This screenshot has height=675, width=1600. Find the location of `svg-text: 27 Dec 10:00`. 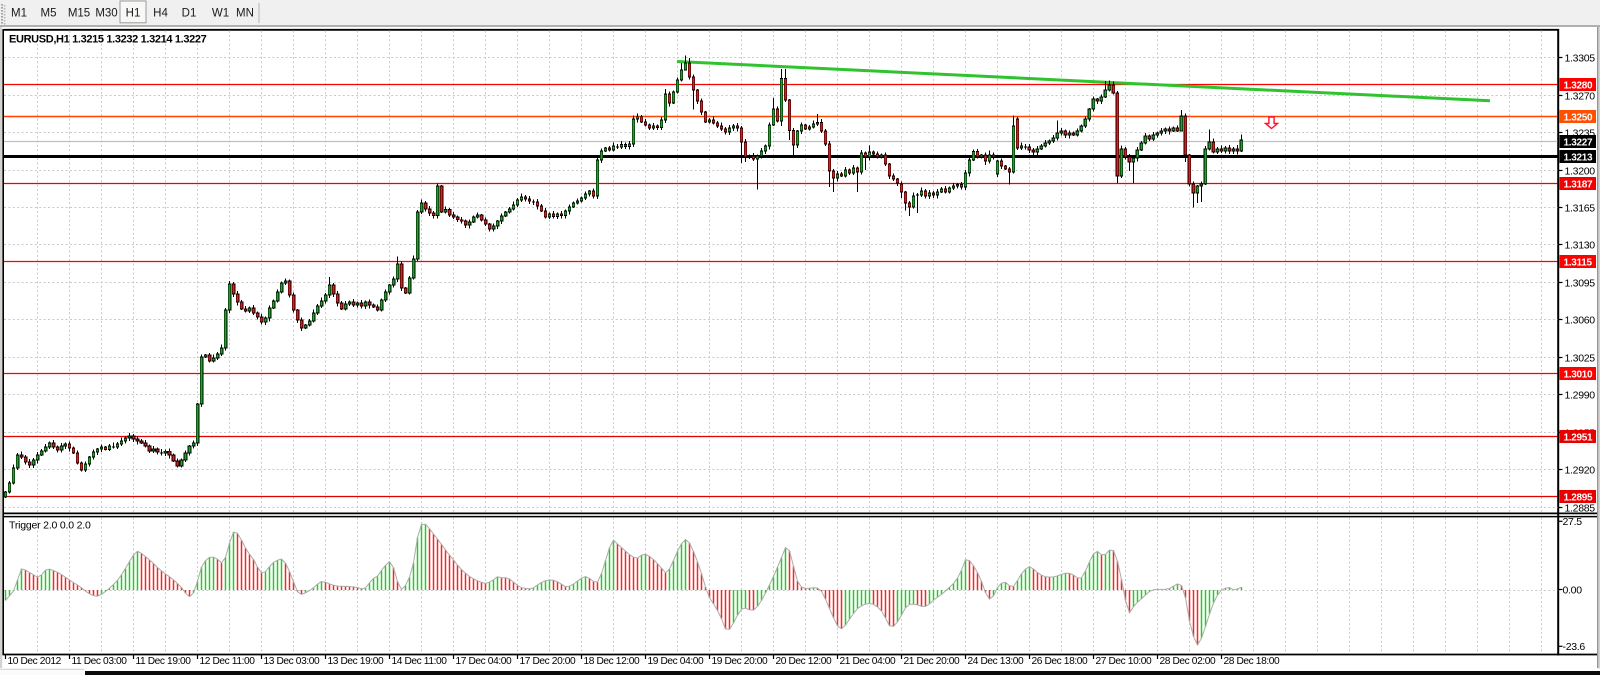

svg-text: 27 Dec 10:00 is located at coordinates (1124, 661).